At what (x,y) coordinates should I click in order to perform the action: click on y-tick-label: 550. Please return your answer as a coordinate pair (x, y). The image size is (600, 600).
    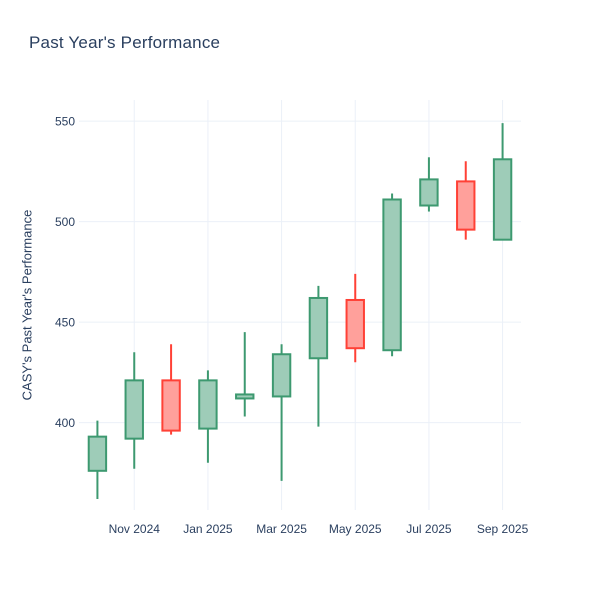
    Looking at the image, I should click on (65, 122).